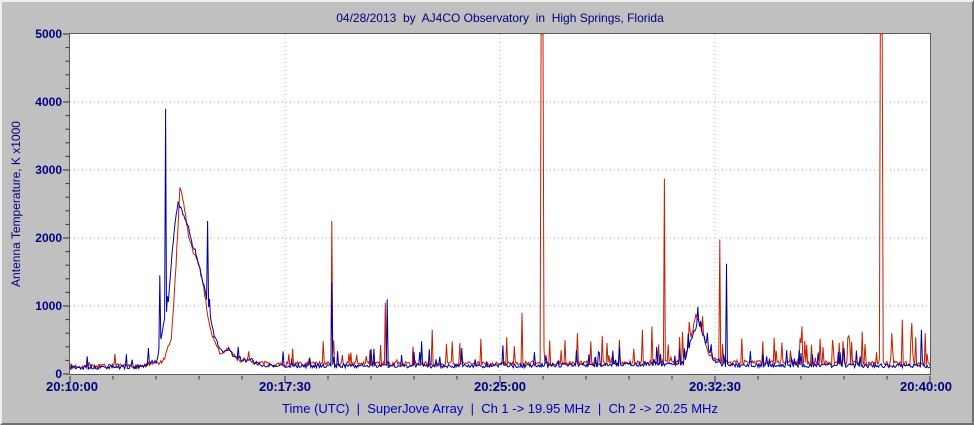 The image size is (974, 425). Describe the element at coordinates (926, 386) in the screenshot. I see `x-tick-label: 20:40:00` at that location.